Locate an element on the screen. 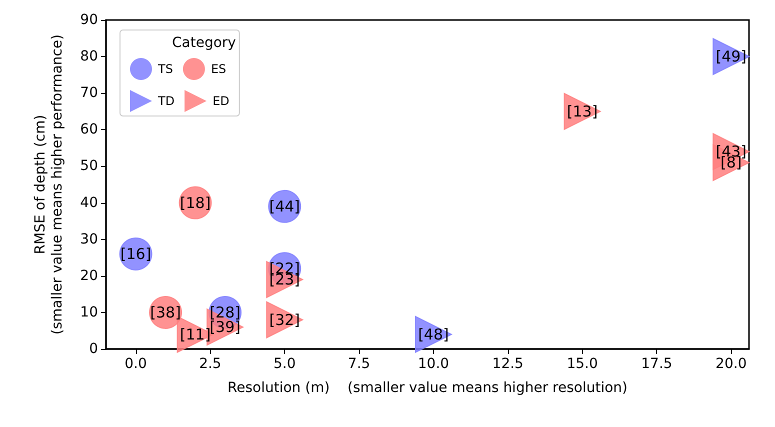 Image resolution: width=775 pixels, height=427 pixels. legend-label: TD is located at coordinates (166, 101).